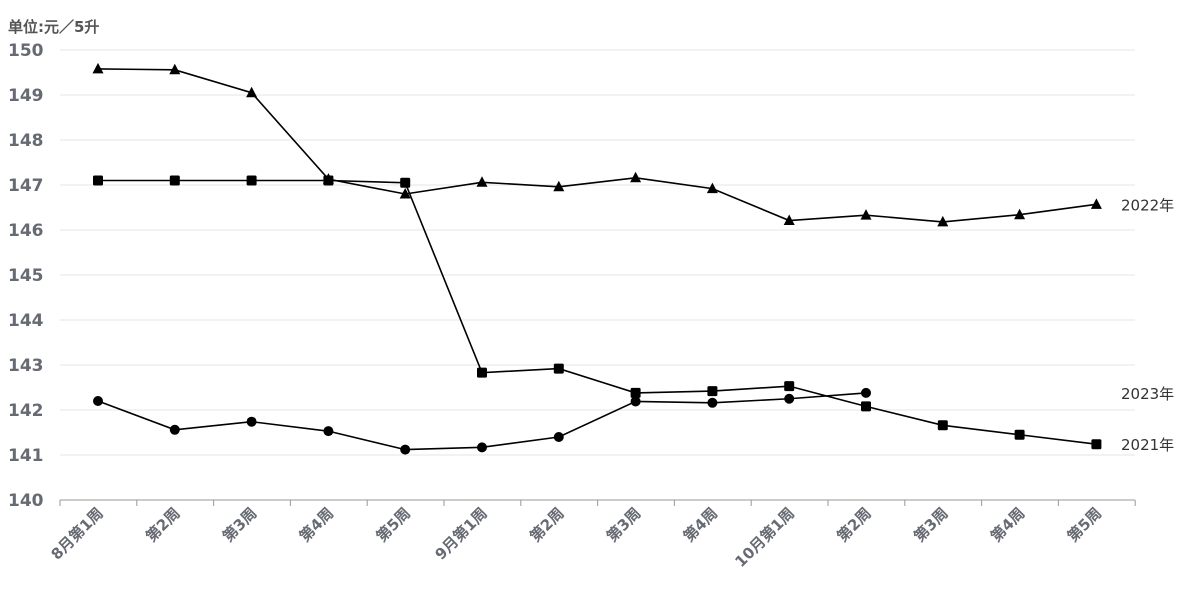  Describe the element at coordinates (1147, 394) in the screenshot. I see `series-label: 2023年` at that location.